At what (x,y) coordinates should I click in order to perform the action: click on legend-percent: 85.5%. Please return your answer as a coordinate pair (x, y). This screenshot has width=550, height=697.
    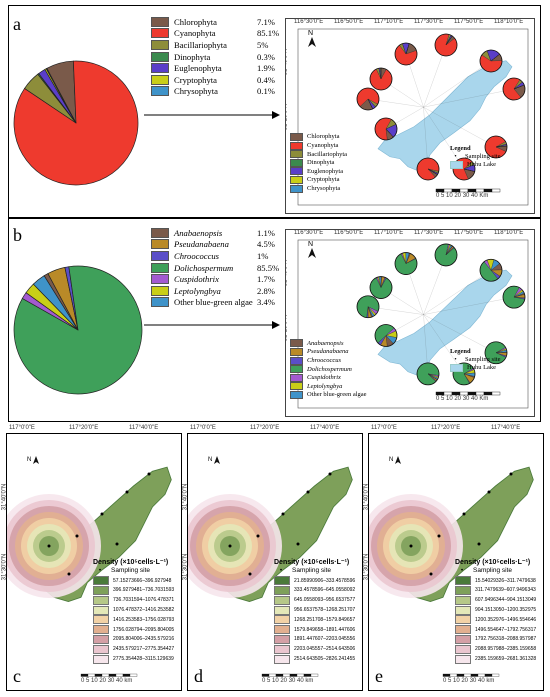
    Looking at the image, I should click on (268, 267).